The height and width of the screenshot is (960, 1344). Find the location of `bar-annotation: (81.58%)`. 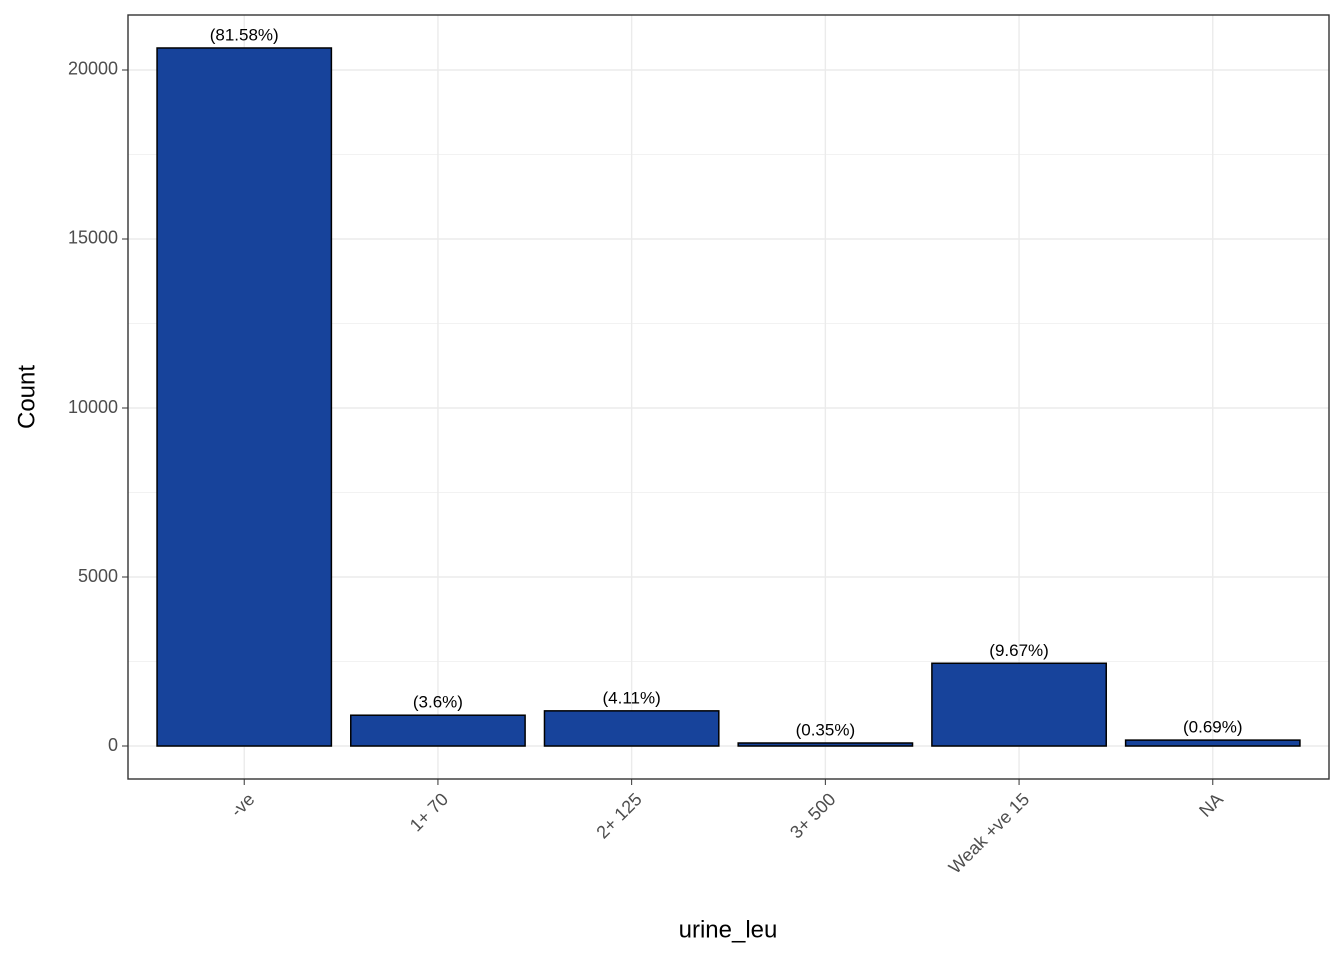

bar-annotation: (81.58%) is located at coordinates (244, 34).